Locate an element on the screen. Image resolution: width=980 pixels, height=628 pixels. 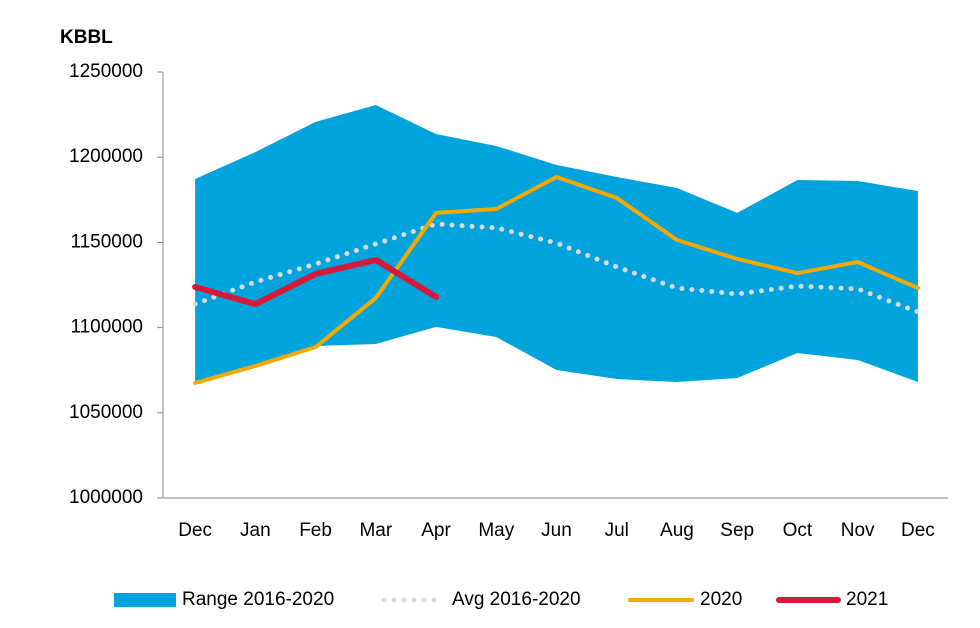
x-tick-label: Nov is located at coordinates (858, 530).